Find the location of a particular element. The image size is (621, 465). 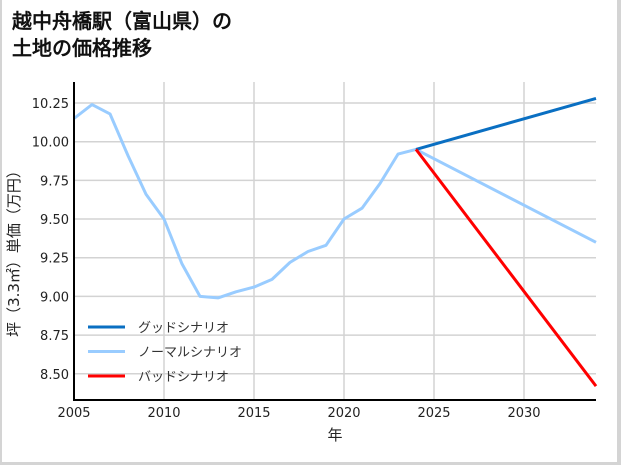

x-tick-label: 2010 is located at coordinates (163, 413).